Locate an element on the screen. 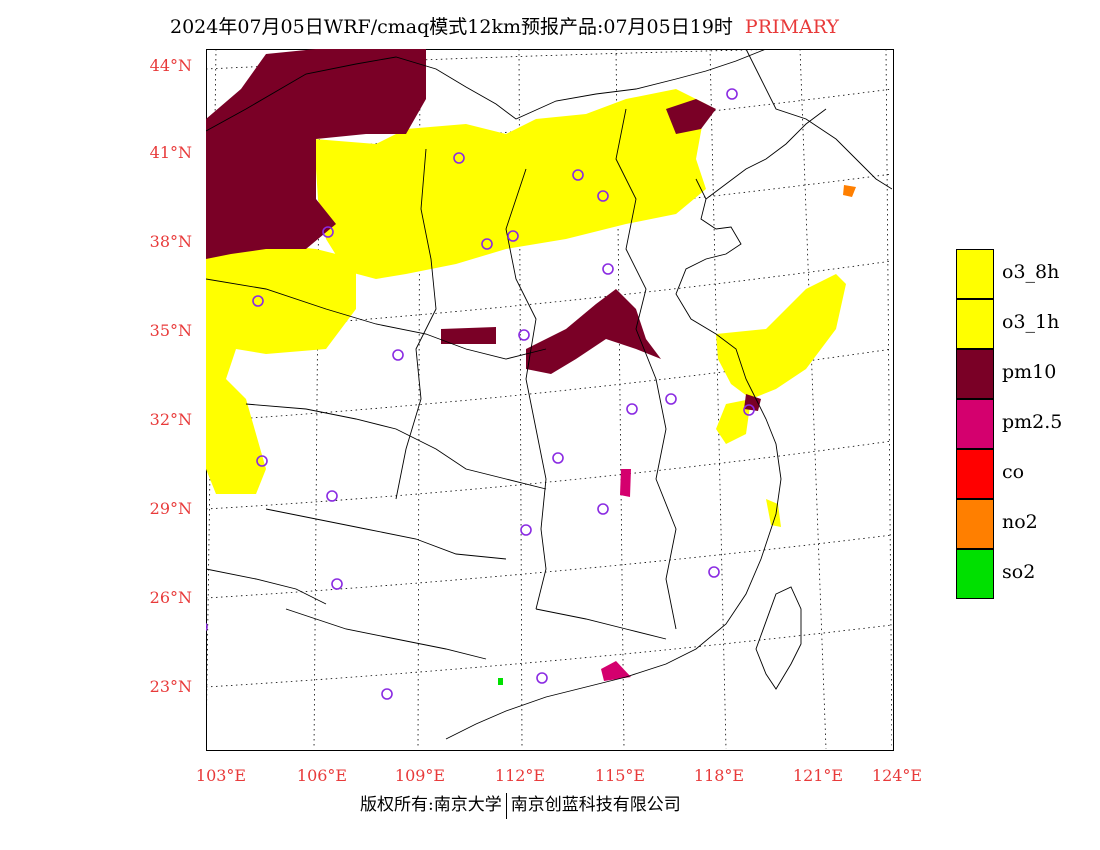 This screenshot has height=850, width=1100. legend-item-pm10: pm10 is located at coordinates (1028, 374).